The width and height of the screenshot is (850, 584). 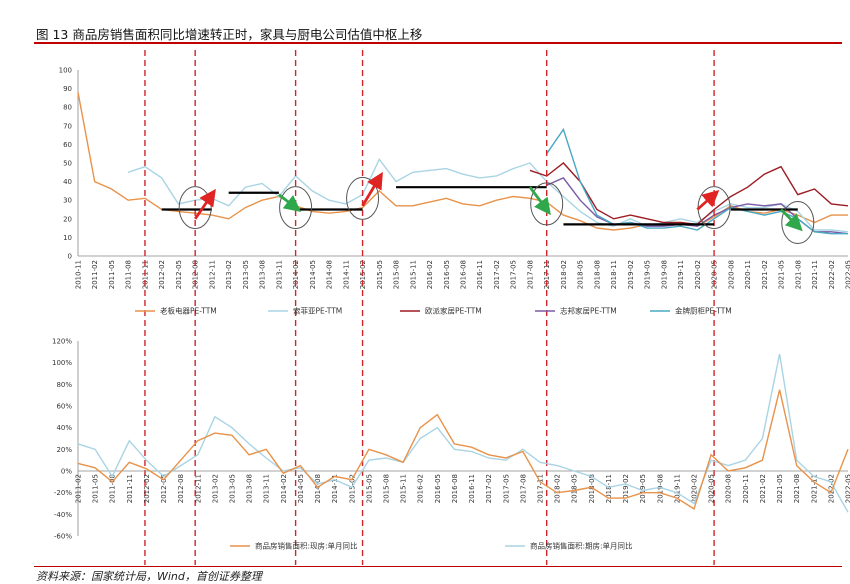 What do you see at coordinates (129, 274) in the screenshot?
I see `x-tick-label: 2011-08` at bounding box center [129, 274].